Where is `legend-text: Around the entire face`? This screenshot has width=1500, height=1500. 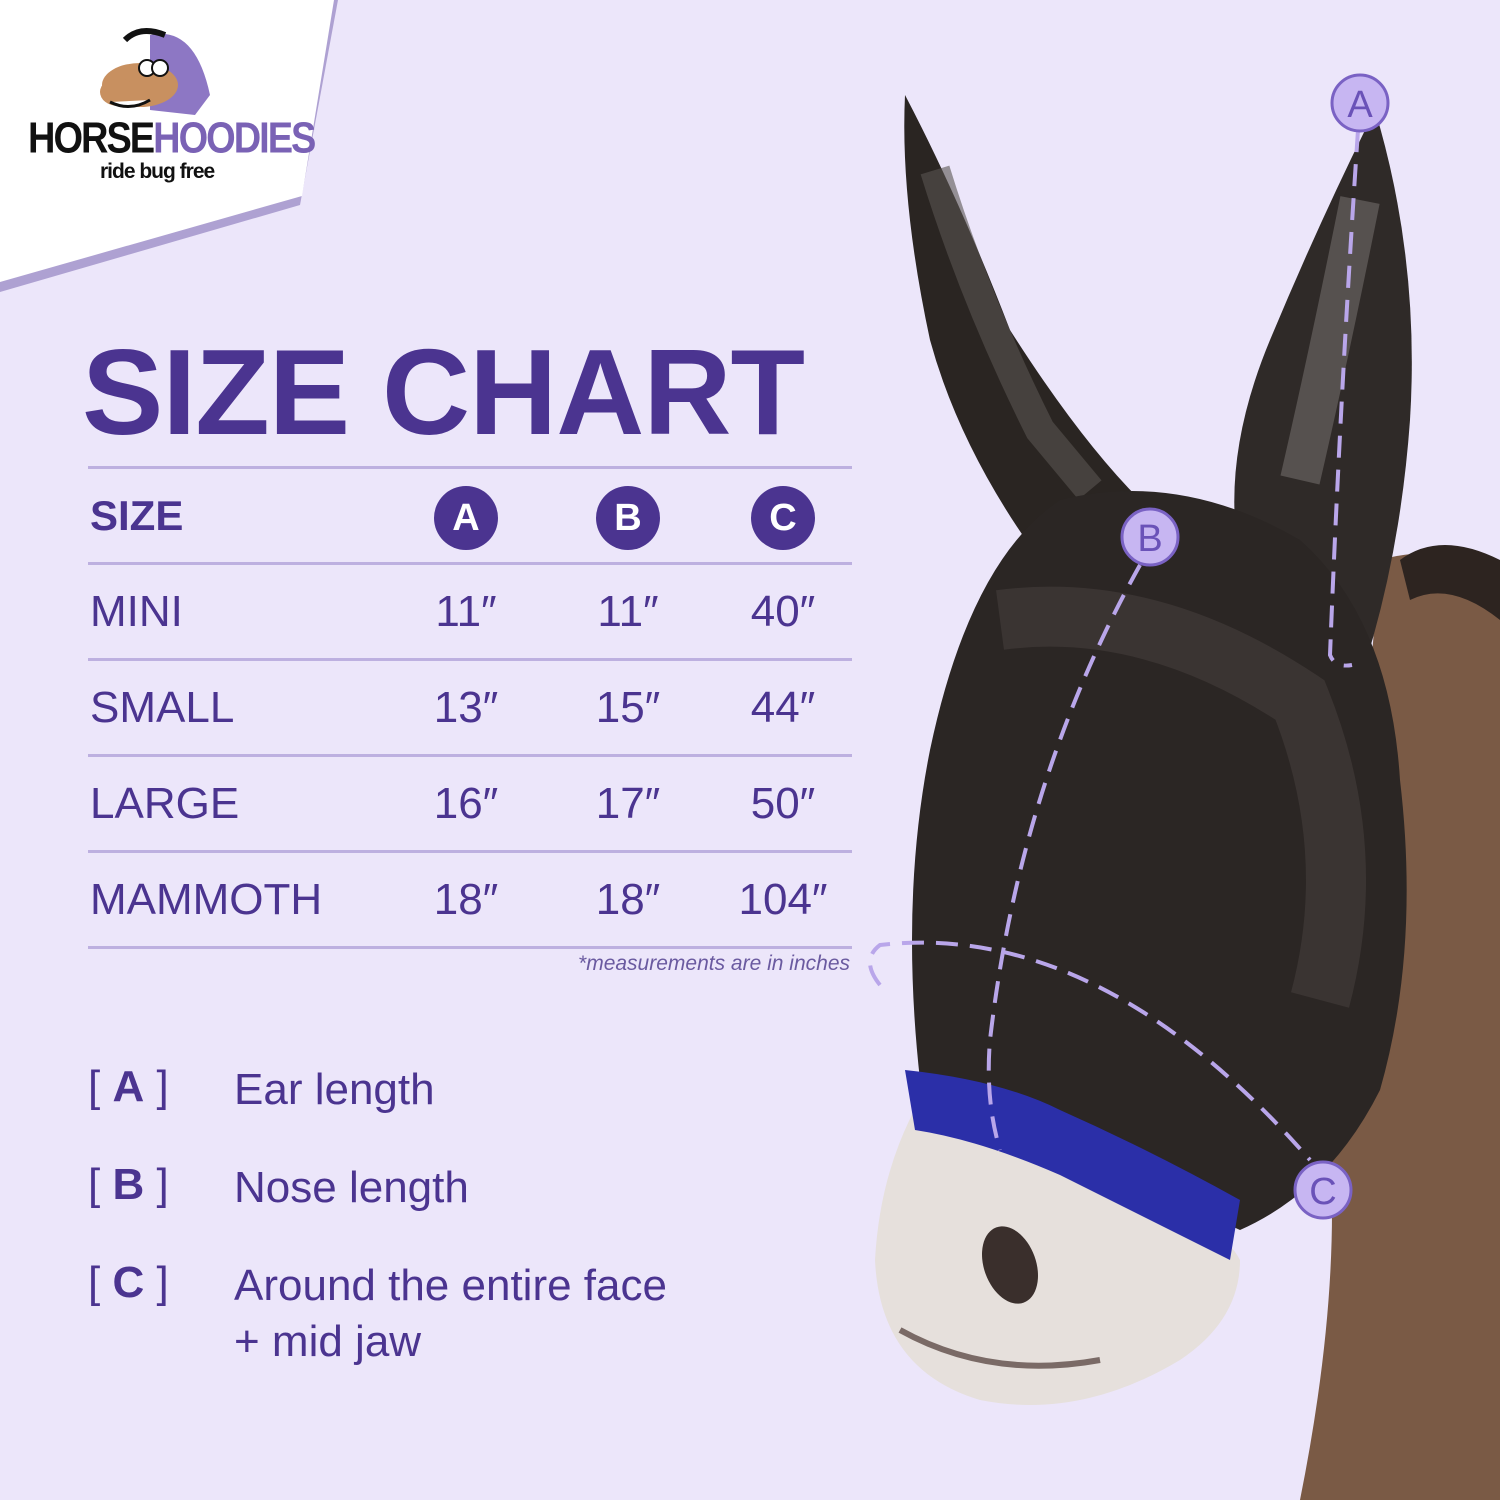 legend-text: Around the entire face is located at coordinates (450, 1285).